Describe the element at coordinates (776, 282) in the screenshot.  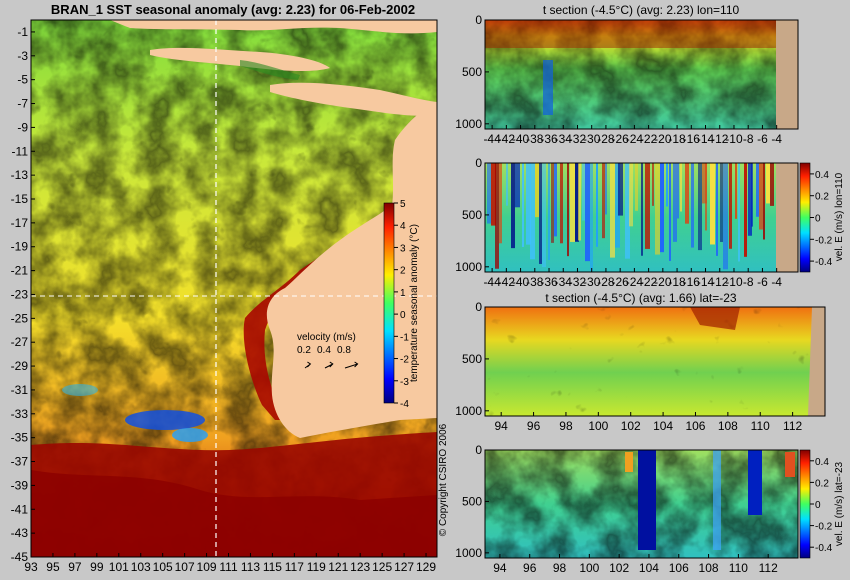
I see `s2-x-label: -4` at that location.